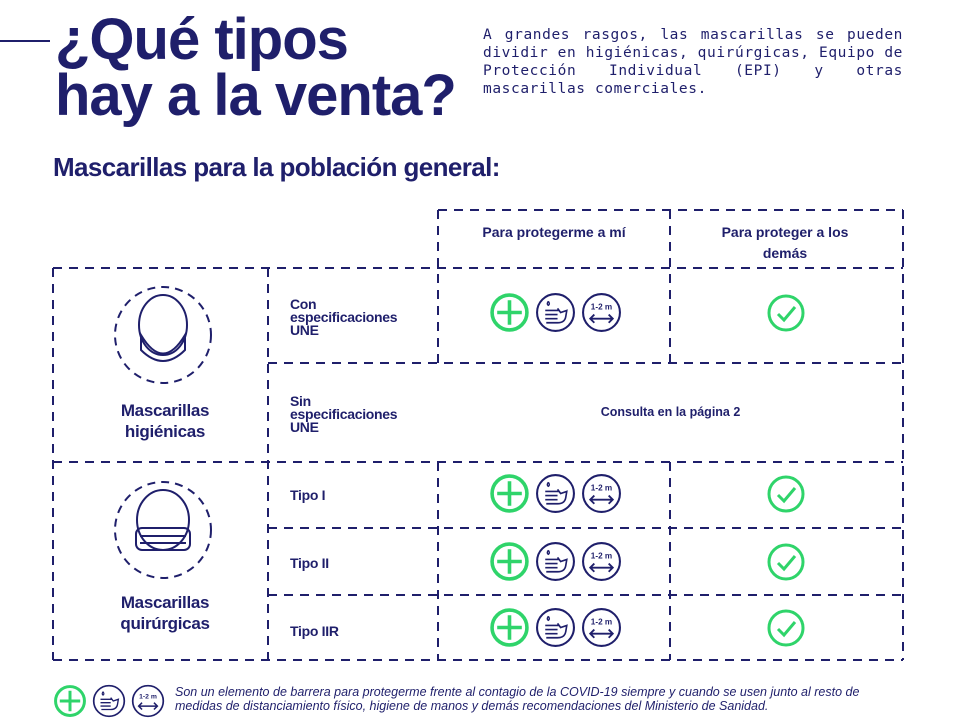  I want to click on page-title: ¿Qué tipos hay a la venta?, so click(256, 67).